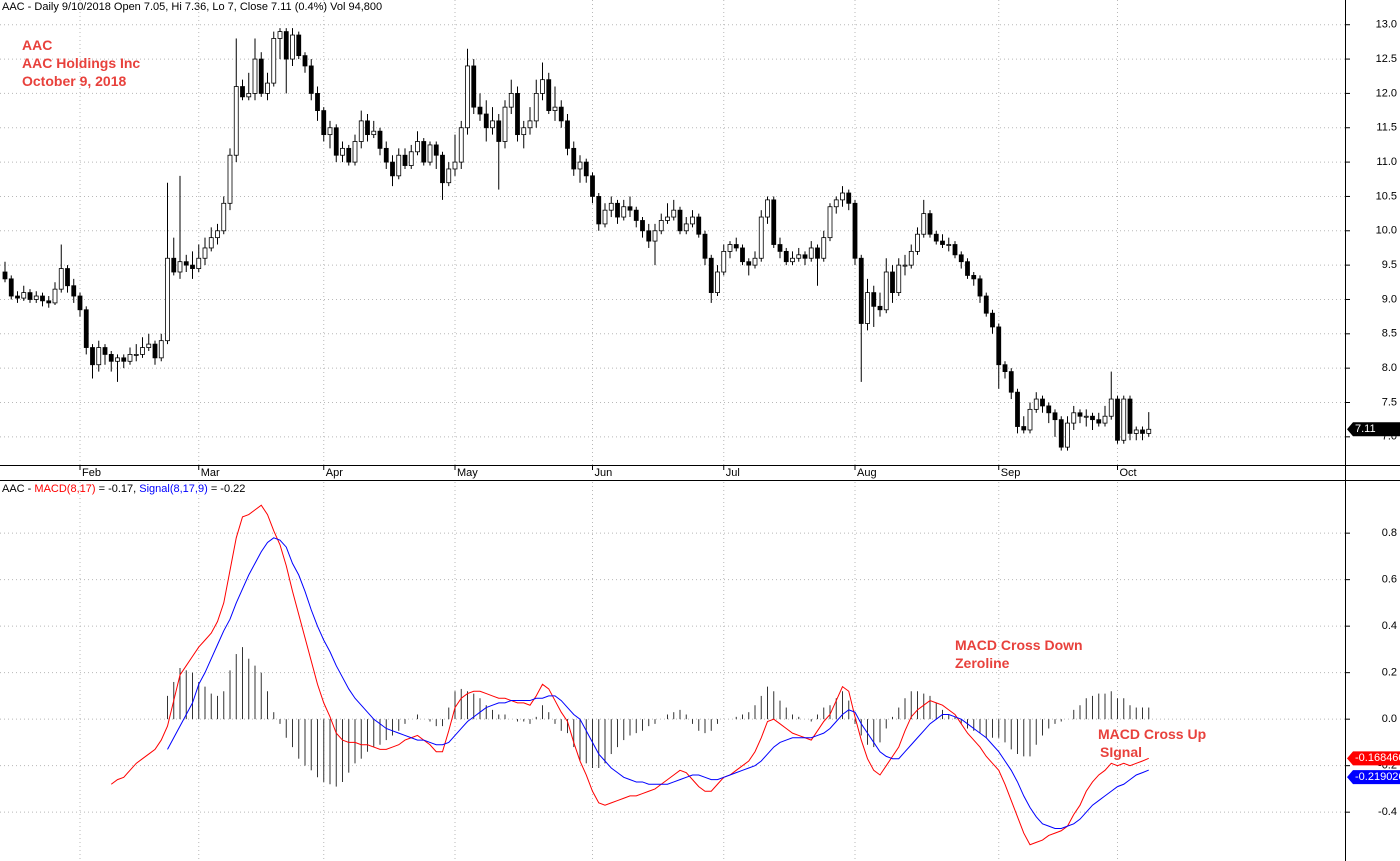 The height and width of the screenshot is (861, 1400). Describe the element at coordinates (1365, 429) in the screenshot. I see `last-price-label: 7.11` at that location.